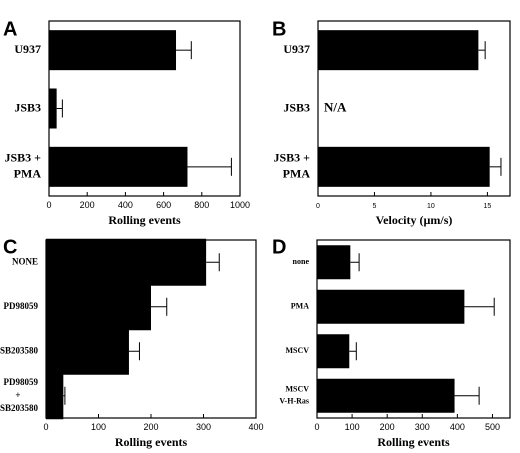 The width and height of the screenshot is (520, 453). I want to click on panel-letter: C, so click(10, 248).